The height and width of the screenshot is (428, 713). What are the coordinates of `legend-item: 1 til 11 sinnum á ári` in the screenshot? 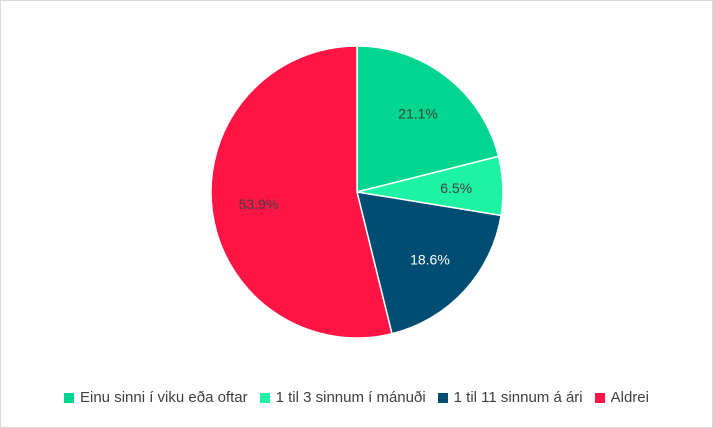 It's located at (510, 397).